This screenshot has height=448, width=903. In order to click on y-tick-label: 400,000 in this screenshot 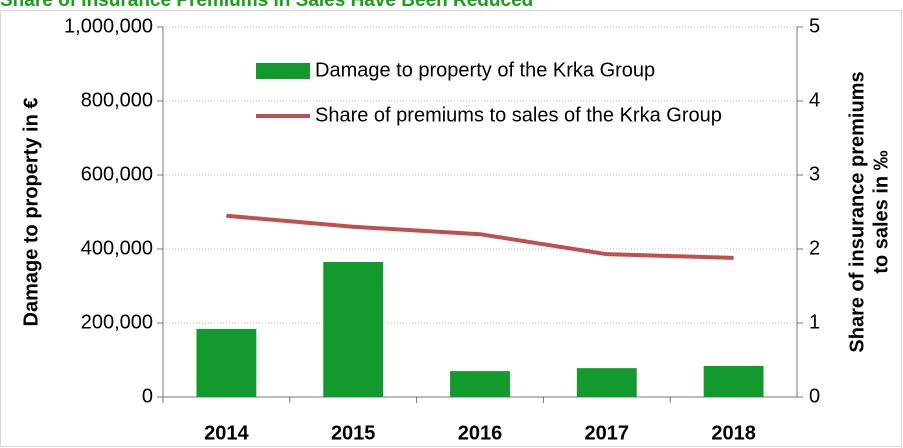, I will do `click(117, 248)`.